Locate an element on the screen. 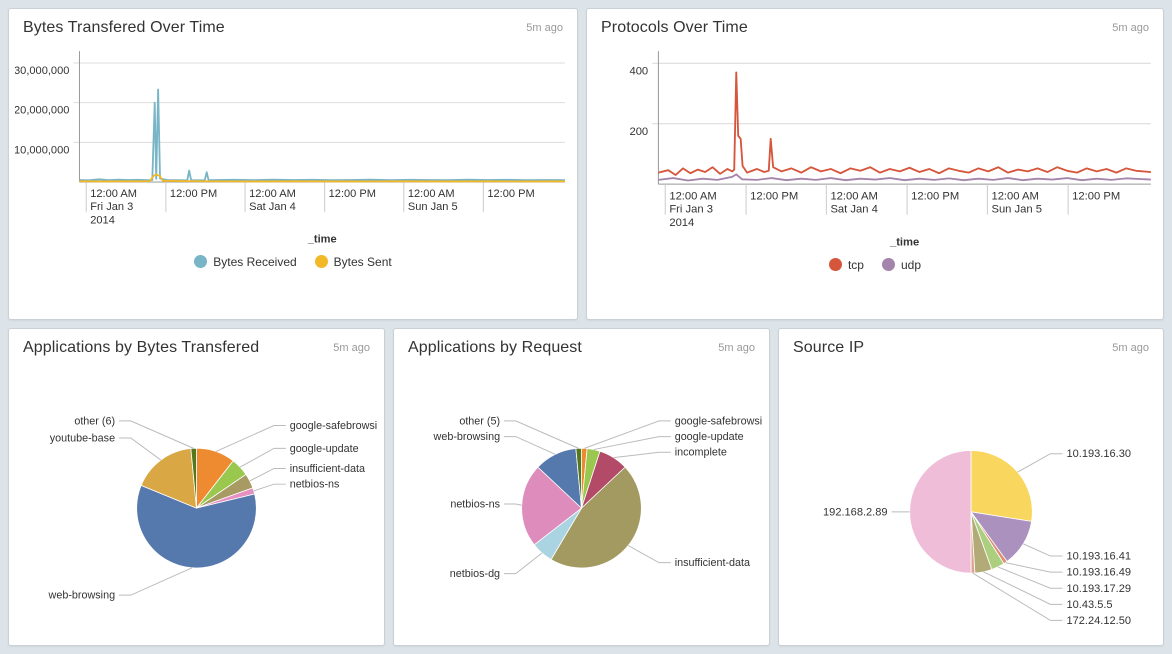  pie-slice-label: 10.193.16.49 is located at coordinates (1099, 573).